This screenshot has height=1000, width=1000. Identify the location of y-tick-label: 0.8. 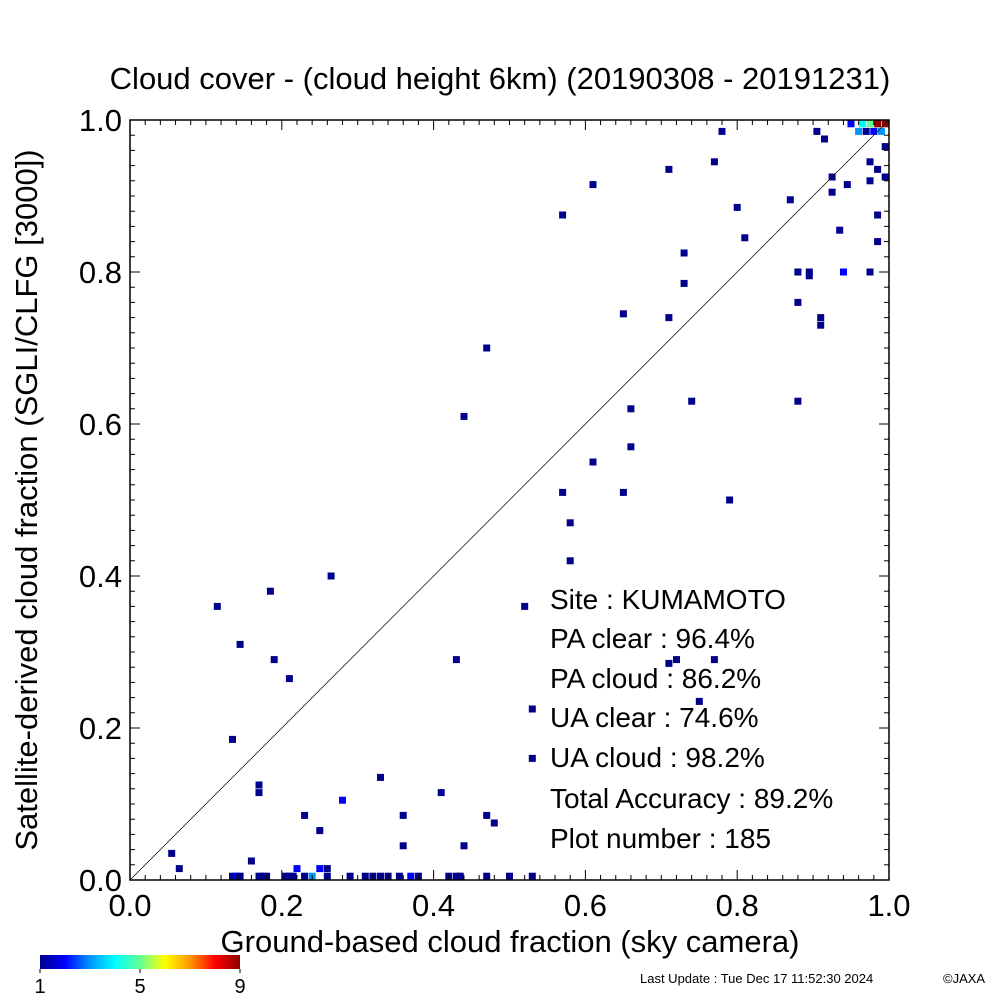
(100, 272).